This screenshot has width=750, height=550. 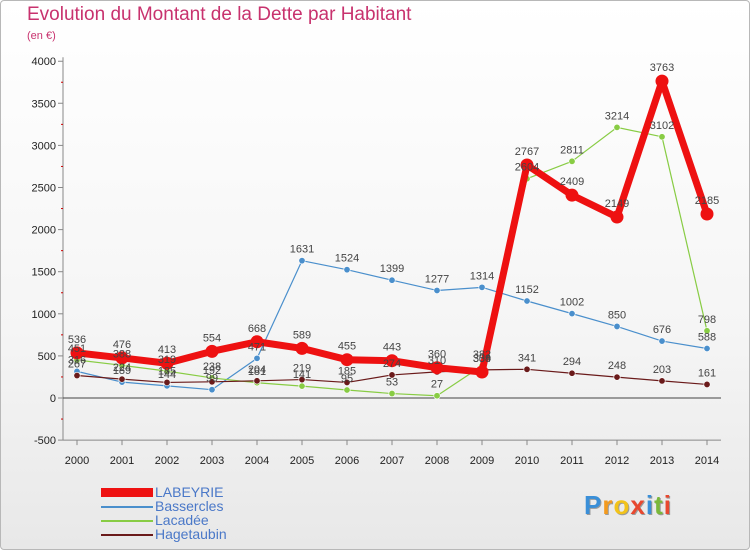 I want to click on data-label-bassercles: 471, so click(x=257, y=347).